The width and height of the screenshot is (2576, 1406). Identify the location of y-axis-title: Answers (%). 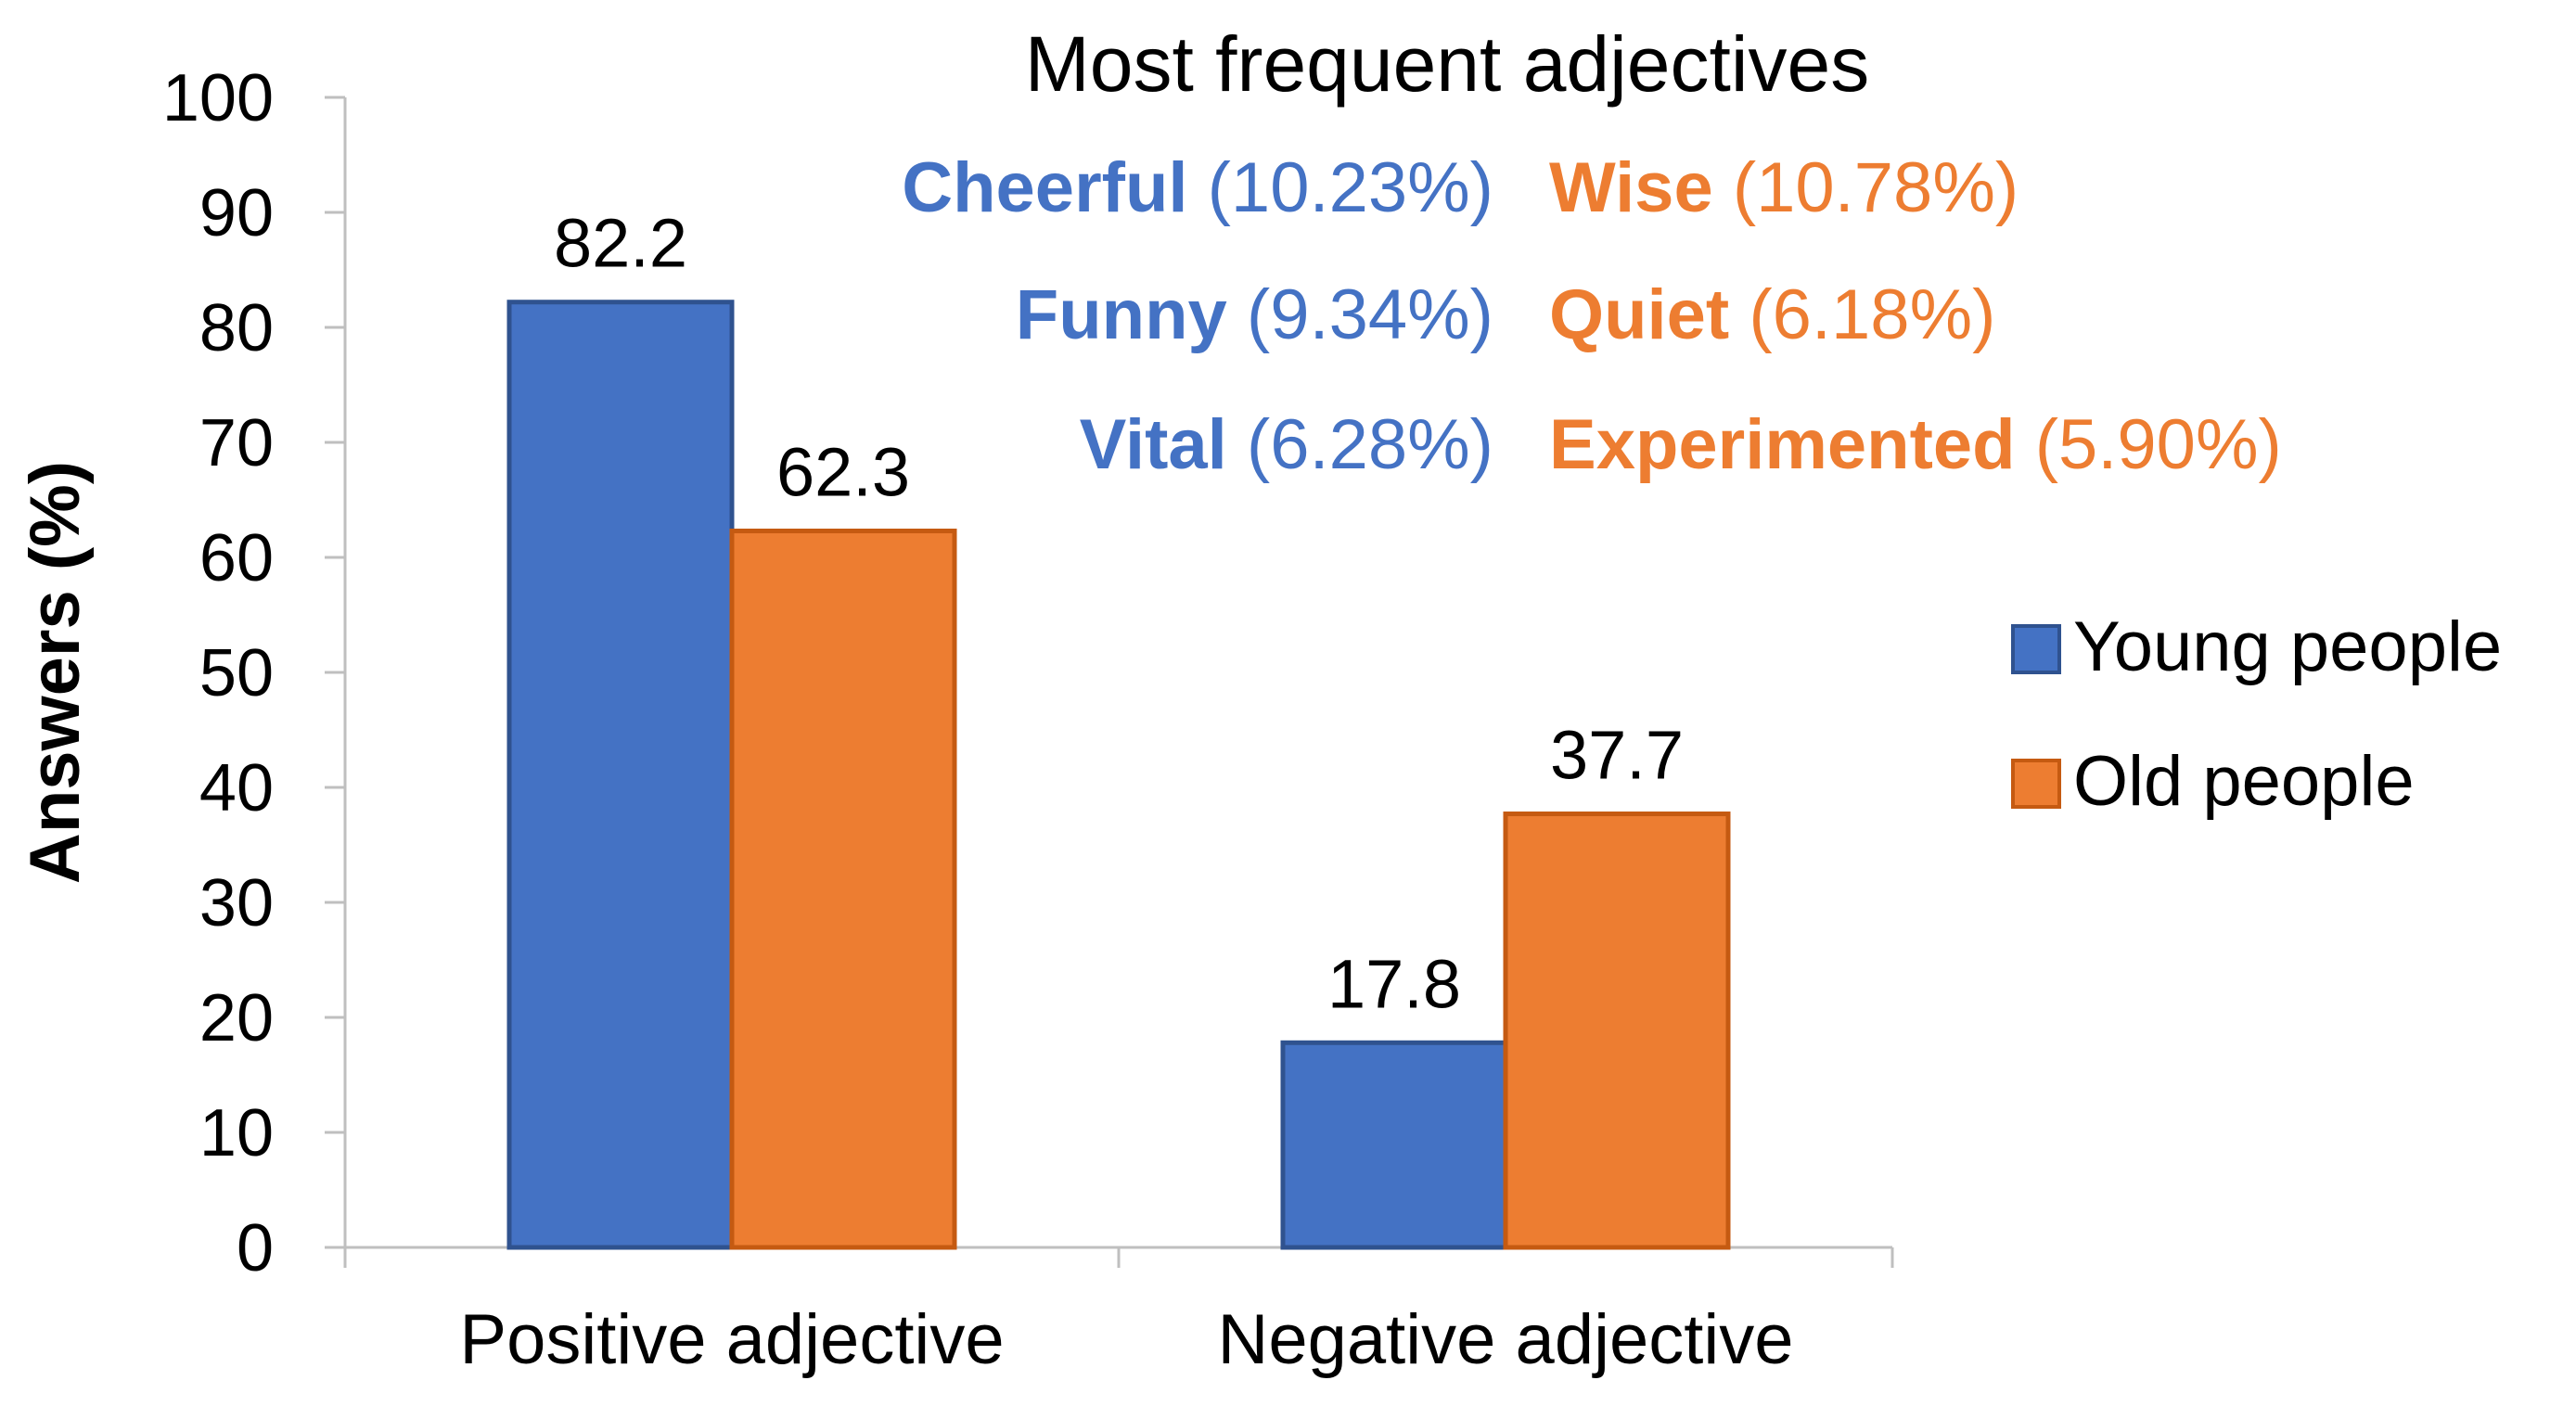
(55, 672).